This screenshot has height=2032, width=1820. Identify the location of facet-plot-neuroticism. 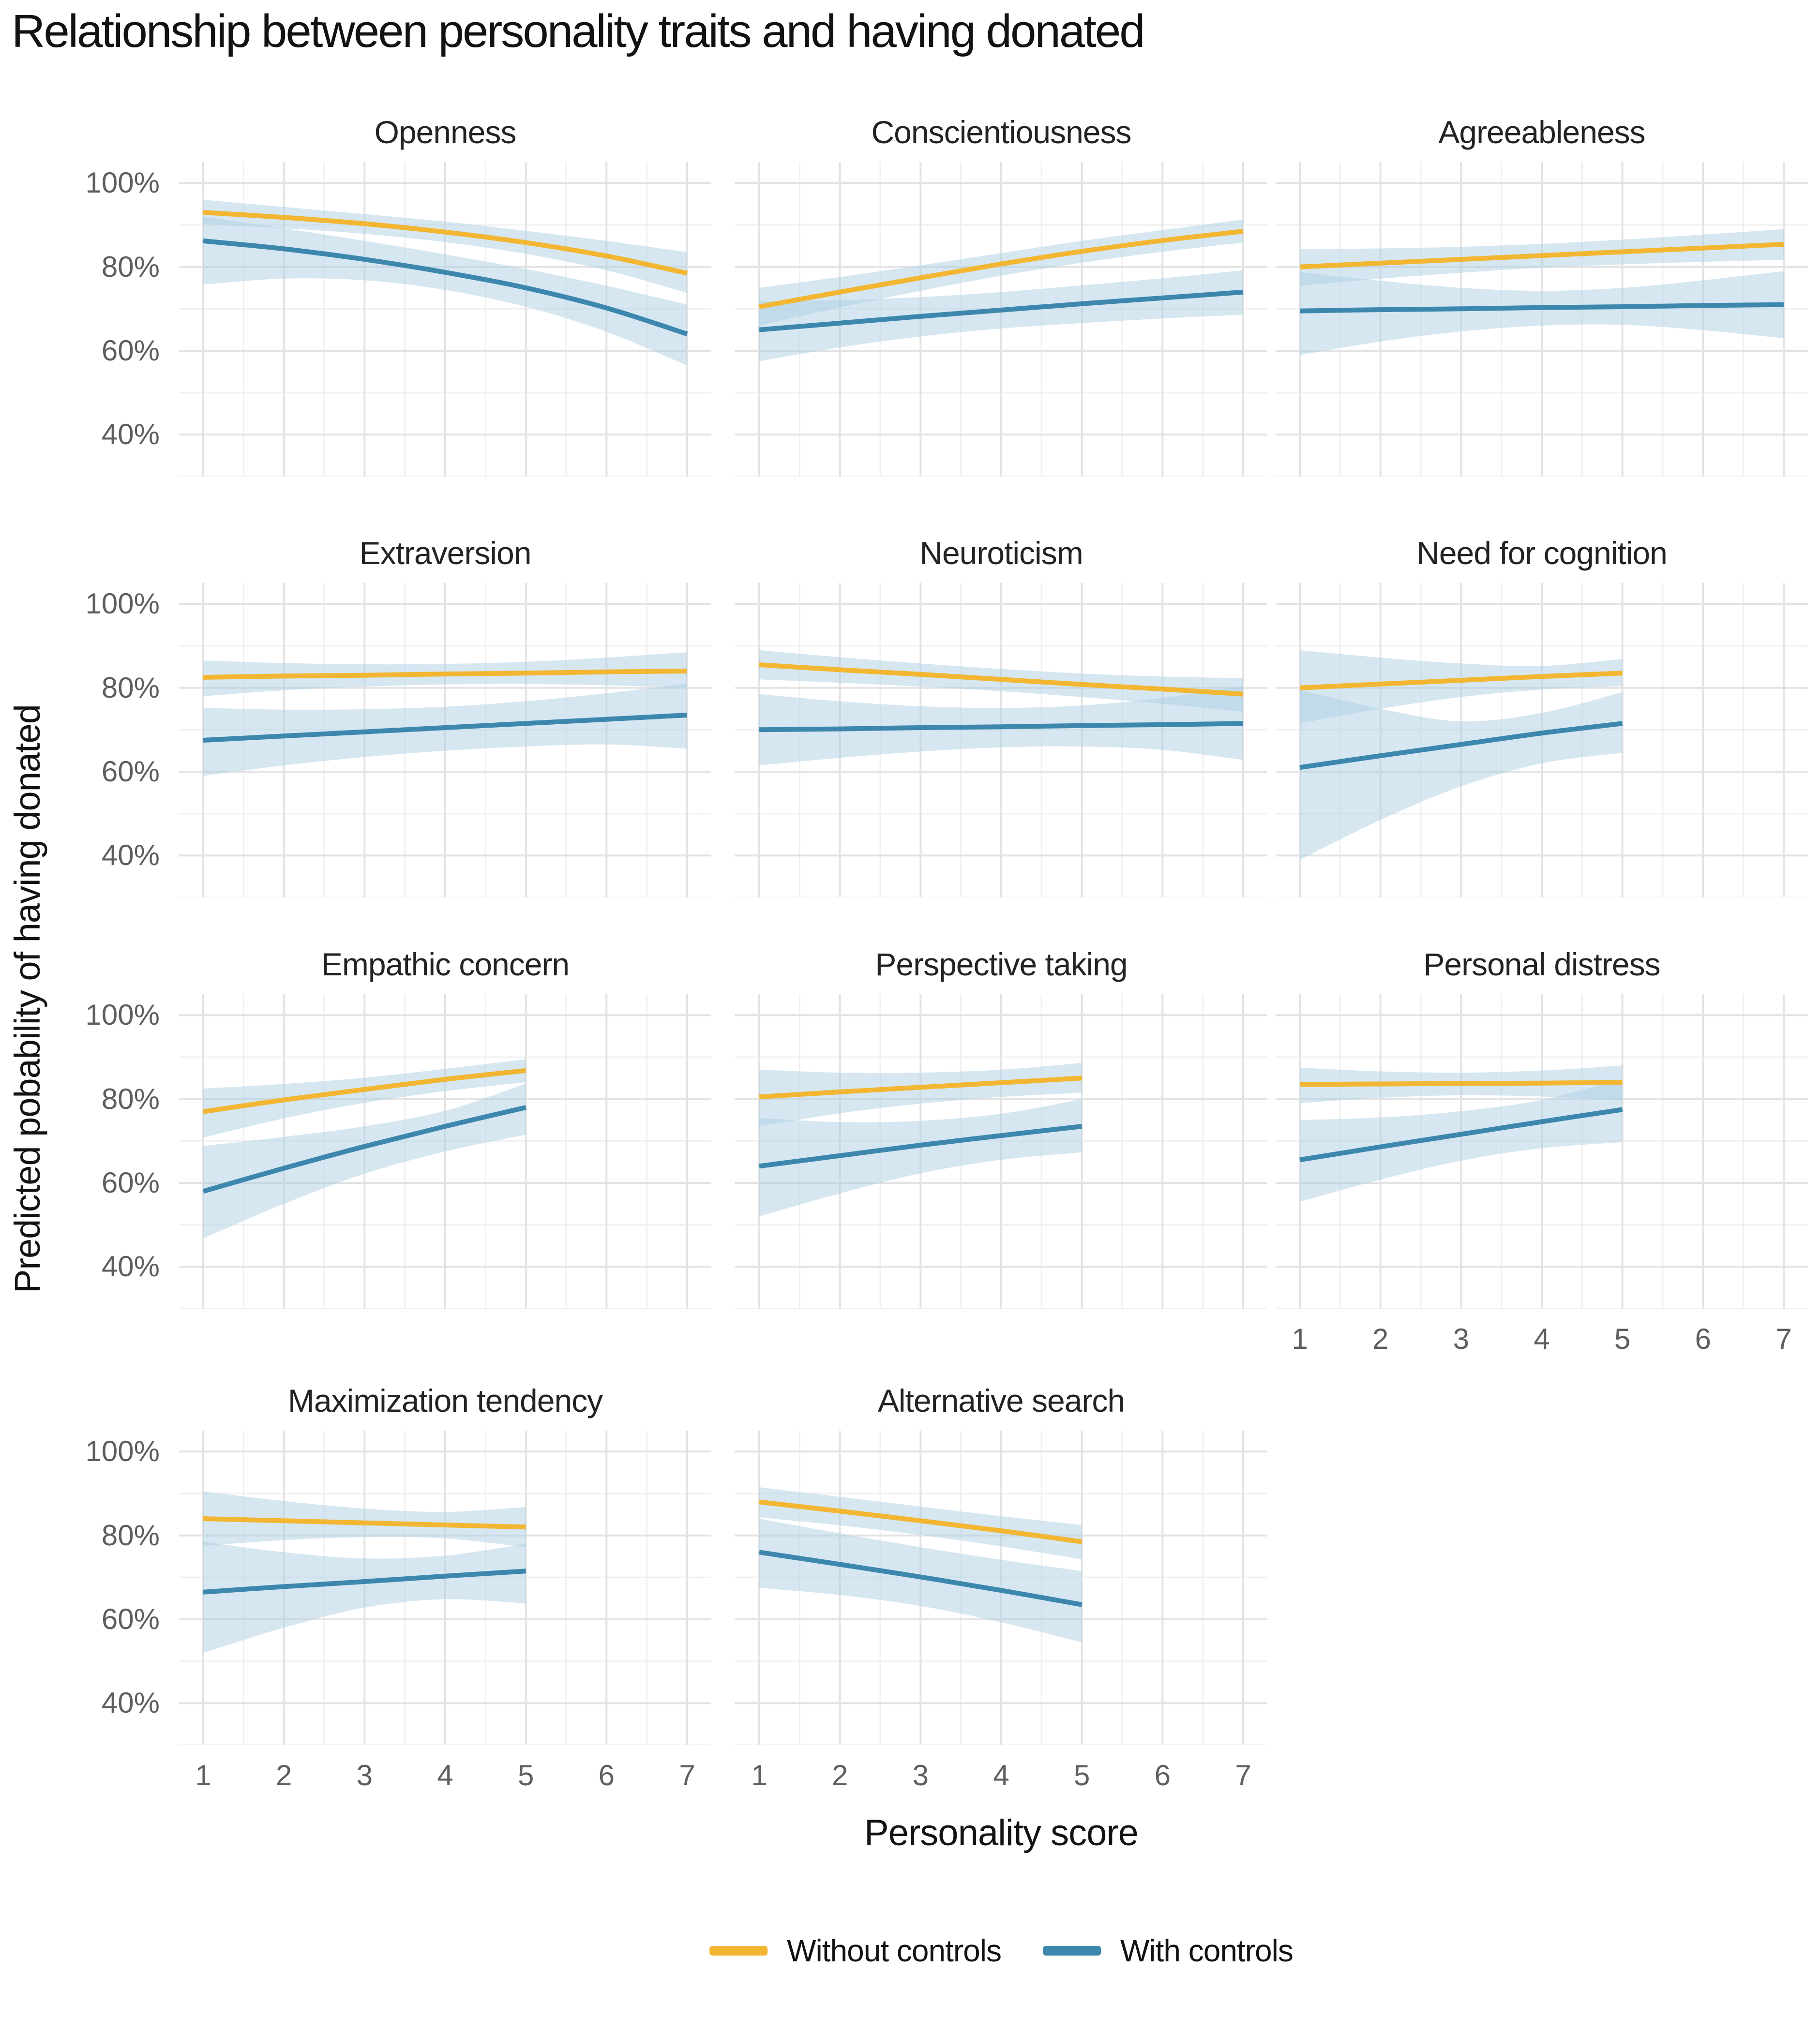
(1001, 740).